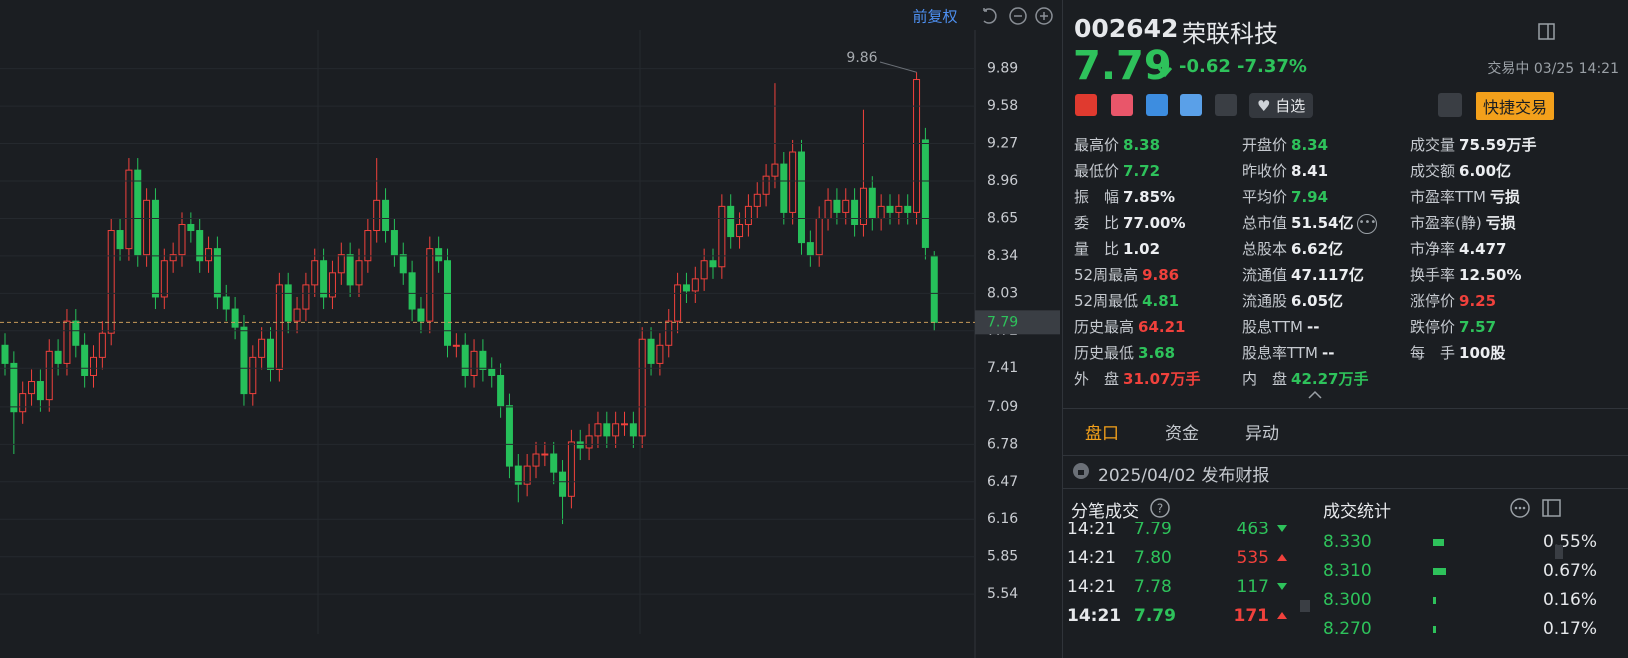 The width and height of the screenshot is (1628, 658). Describe the element at coordinates (990, 16) in the screenshot. I see `reset-icon` at that location.